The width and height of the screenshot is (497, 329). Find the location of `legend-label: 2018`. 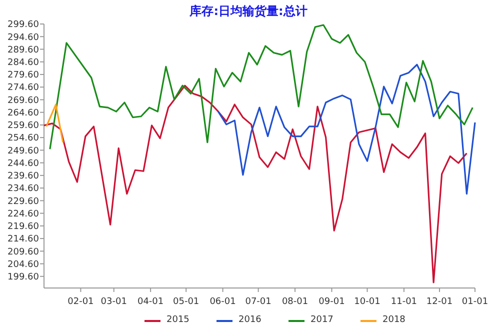

legend-label: 2018 is located at coordinates (394, 319).